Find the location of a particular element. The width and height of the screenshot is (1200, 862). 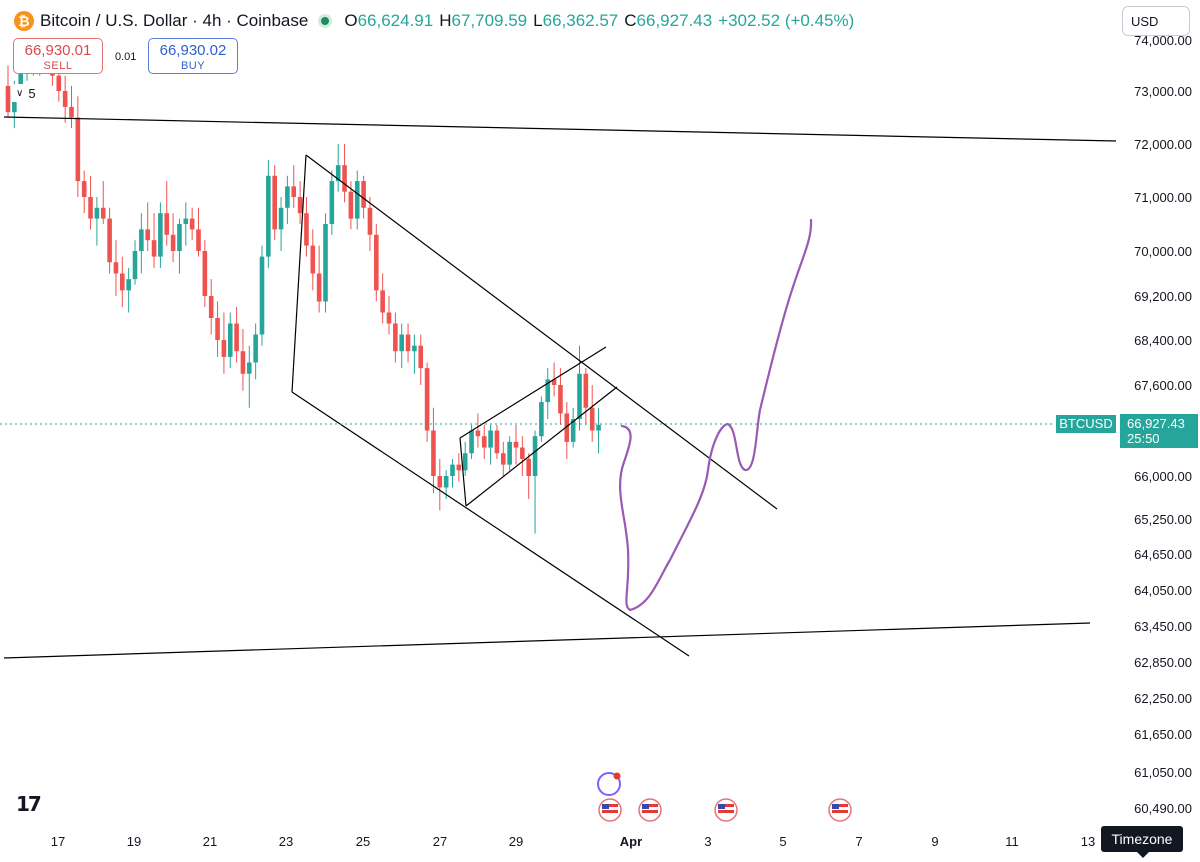

currency-select: USD is located at coordinates (1156, 21).